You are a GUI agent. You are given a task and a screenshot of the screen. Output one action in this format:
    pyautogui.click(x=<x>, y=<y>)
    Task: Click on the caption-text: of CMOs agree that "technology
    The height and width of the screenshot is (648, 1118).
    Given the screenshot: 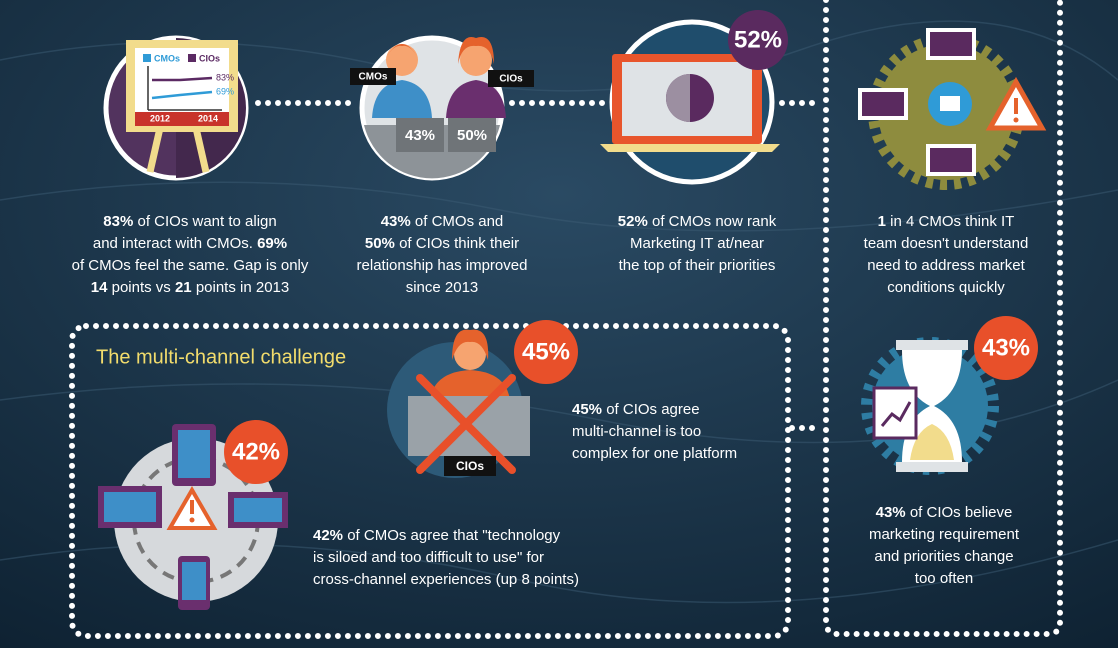 What is the action you would take?
    pyautogui.click(x=452, y=535)
    